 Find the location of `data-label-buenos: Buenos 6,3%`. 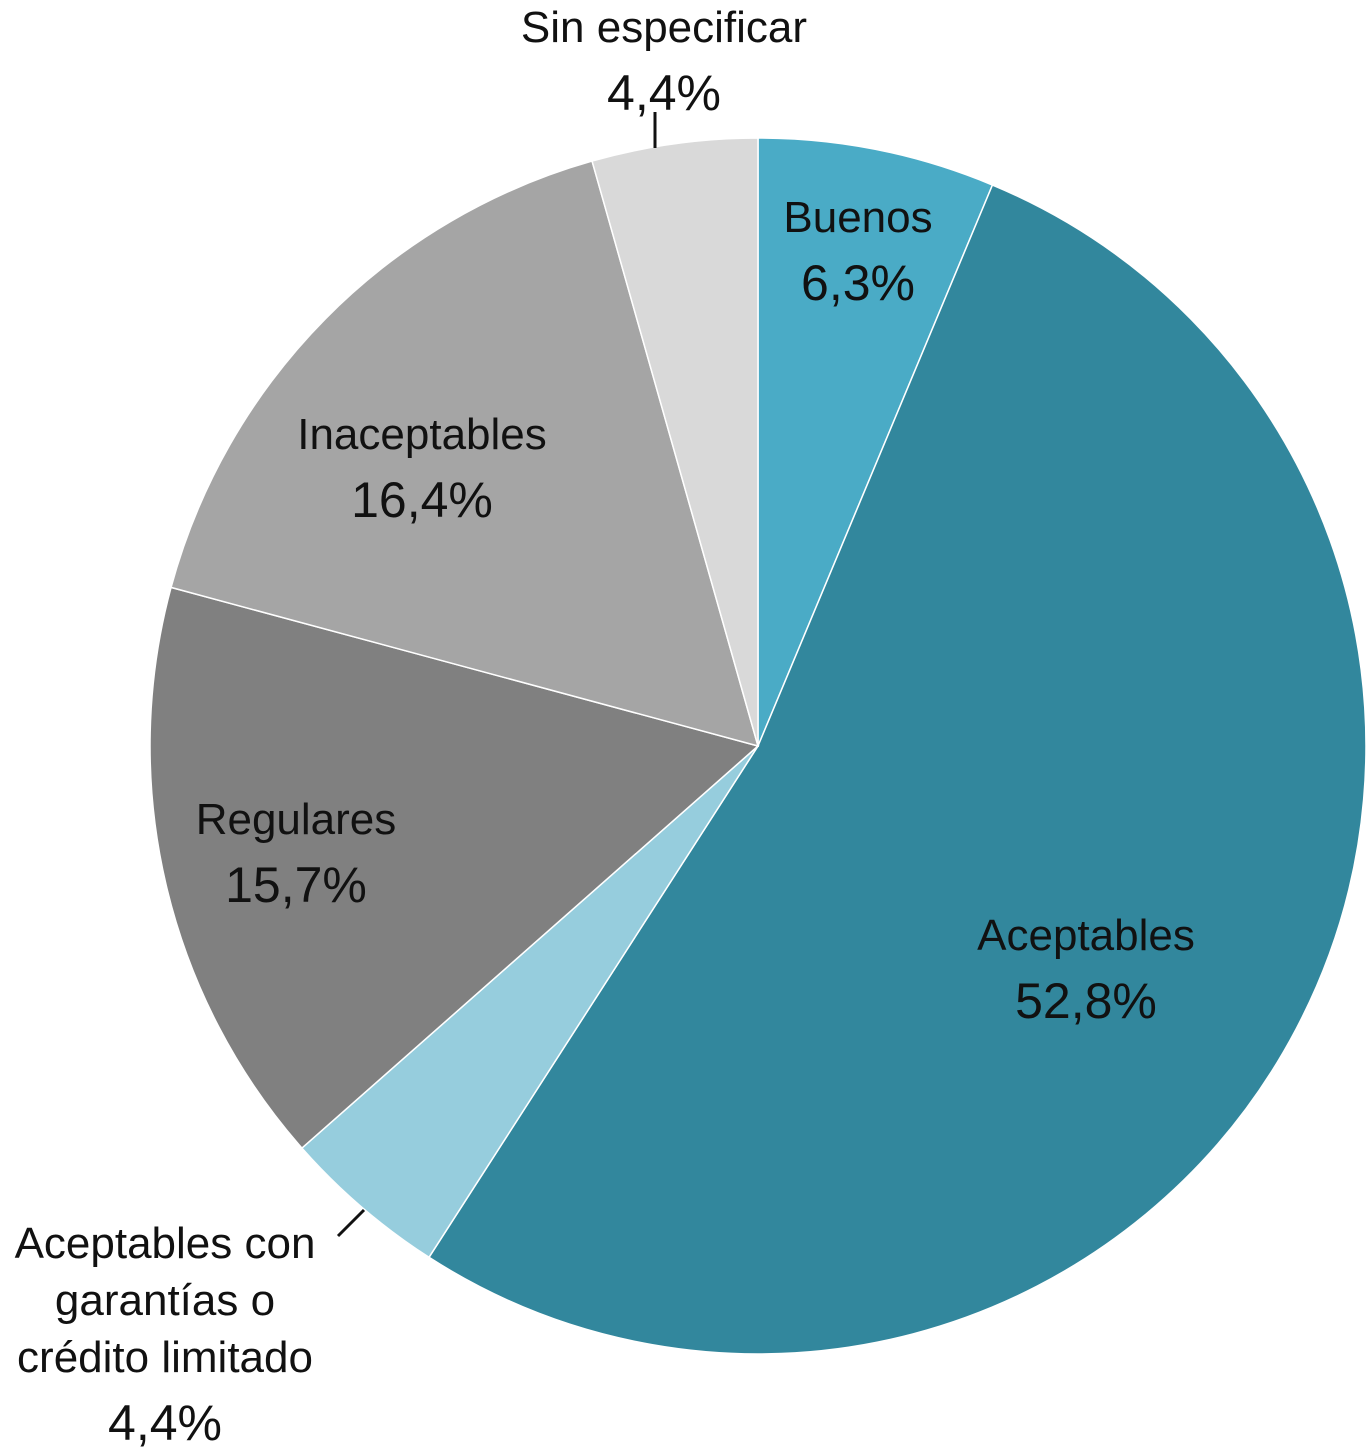

data-label-buenos: Buenos 6,3% is located at coordinates (857, 252).